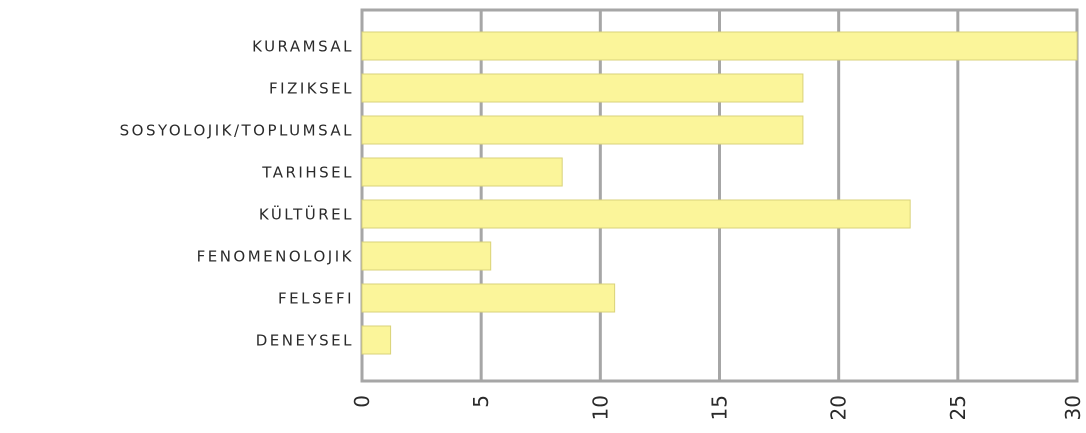  What do you see at coordinates (481, 401) in the screenshot?
I see `x-tick-label: 5` at bounding box center [481, 401].